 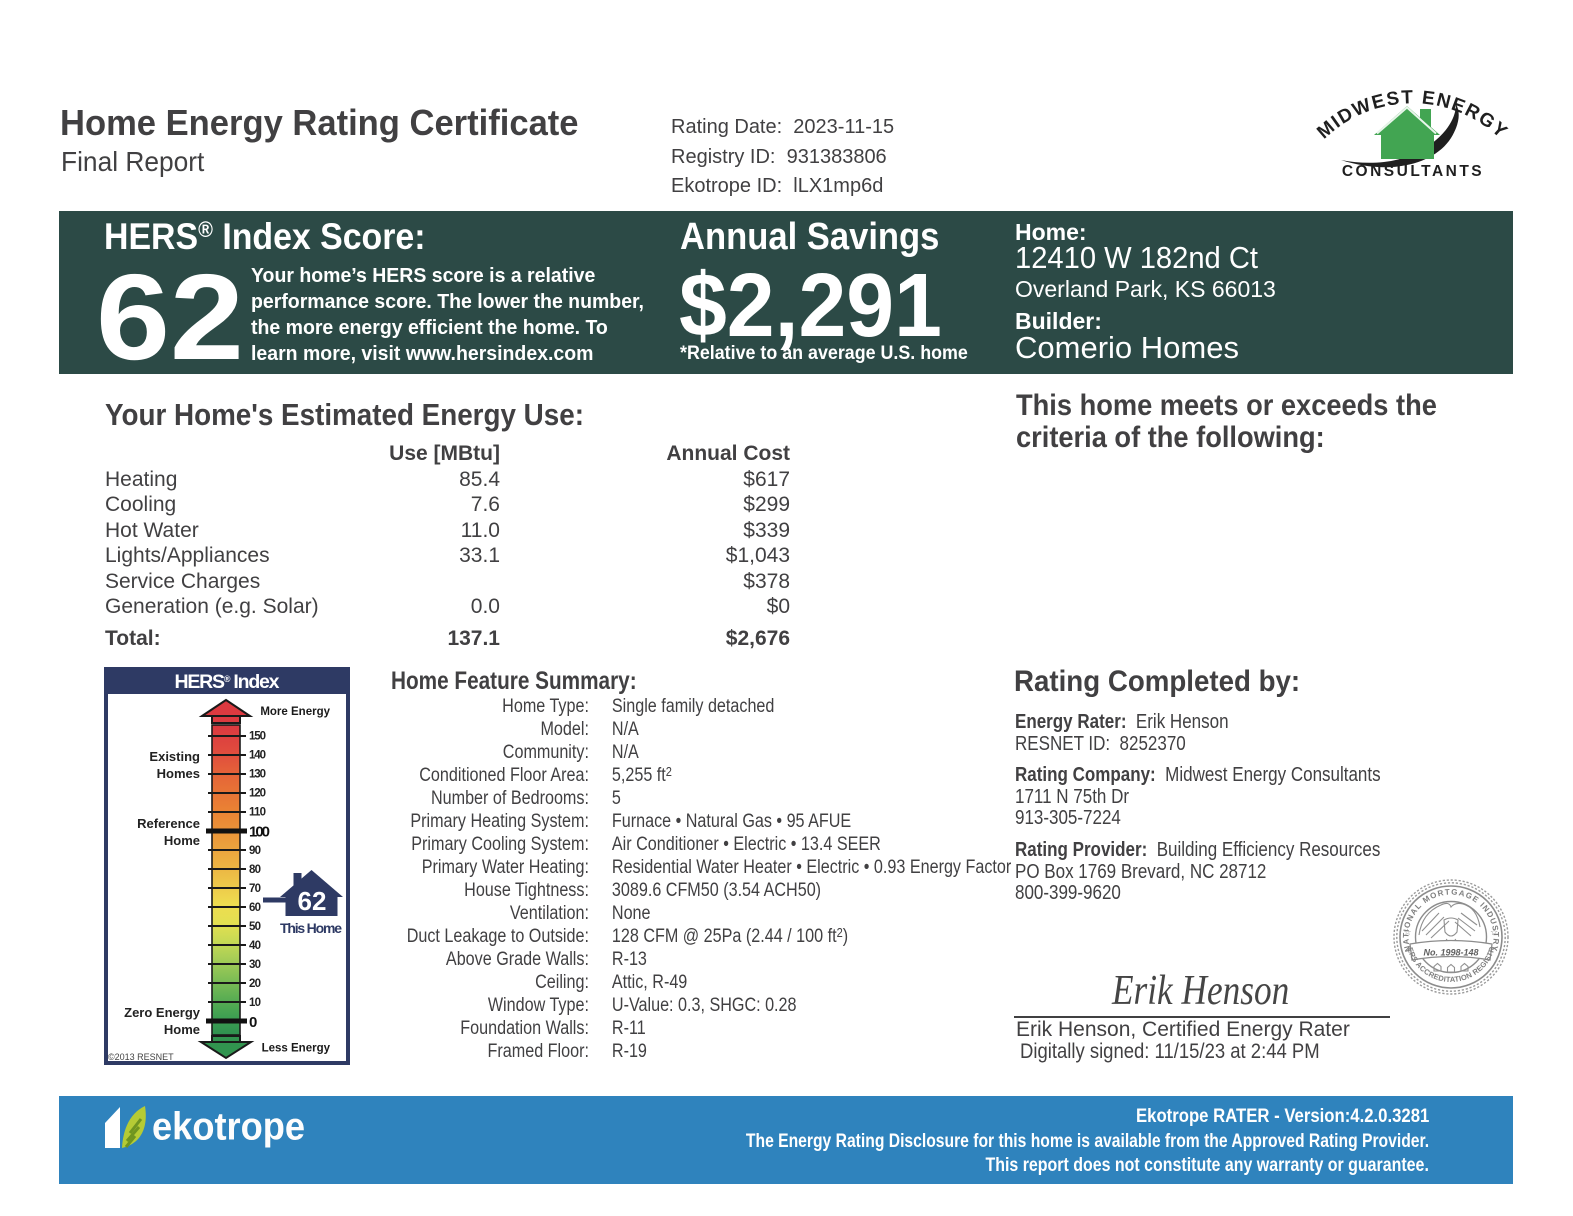 What do you see at coordinates (257, 775) in the screenshot?
I see `svg-text: 130` at bounding box center [257, 775].